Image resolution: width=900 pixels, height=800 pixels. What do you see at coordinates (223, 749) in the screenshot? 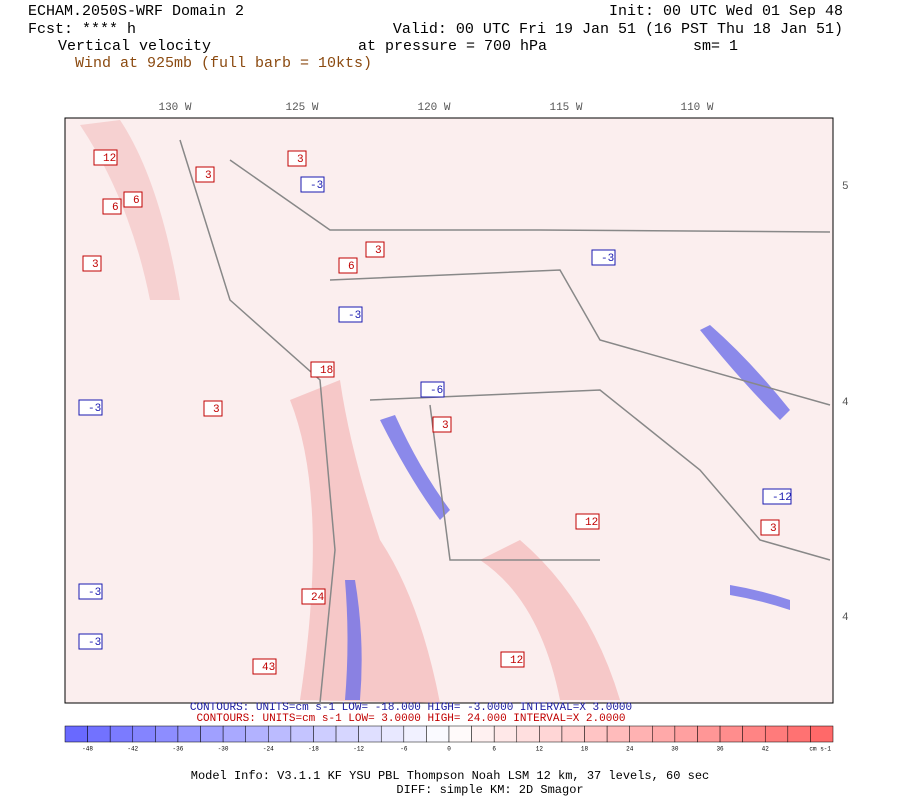
I see `colorbar-label: -30` at bounding box center [223, 749].